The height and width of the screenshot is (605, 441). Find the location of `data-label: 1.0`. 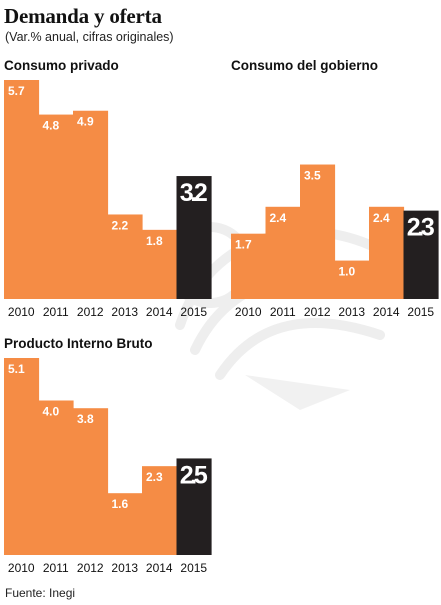

data-label: 1.0 is located at coordinates (347, 272).